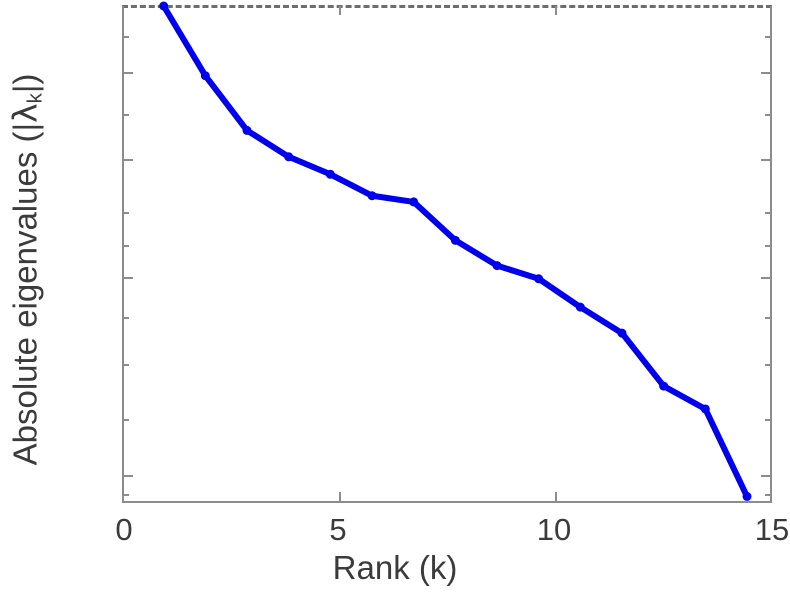 This screenshot has width=790, height=600. Describe the element at coordinates (338, 529) in the screenshot. I see `x-tick-label-5: 5` at that location.